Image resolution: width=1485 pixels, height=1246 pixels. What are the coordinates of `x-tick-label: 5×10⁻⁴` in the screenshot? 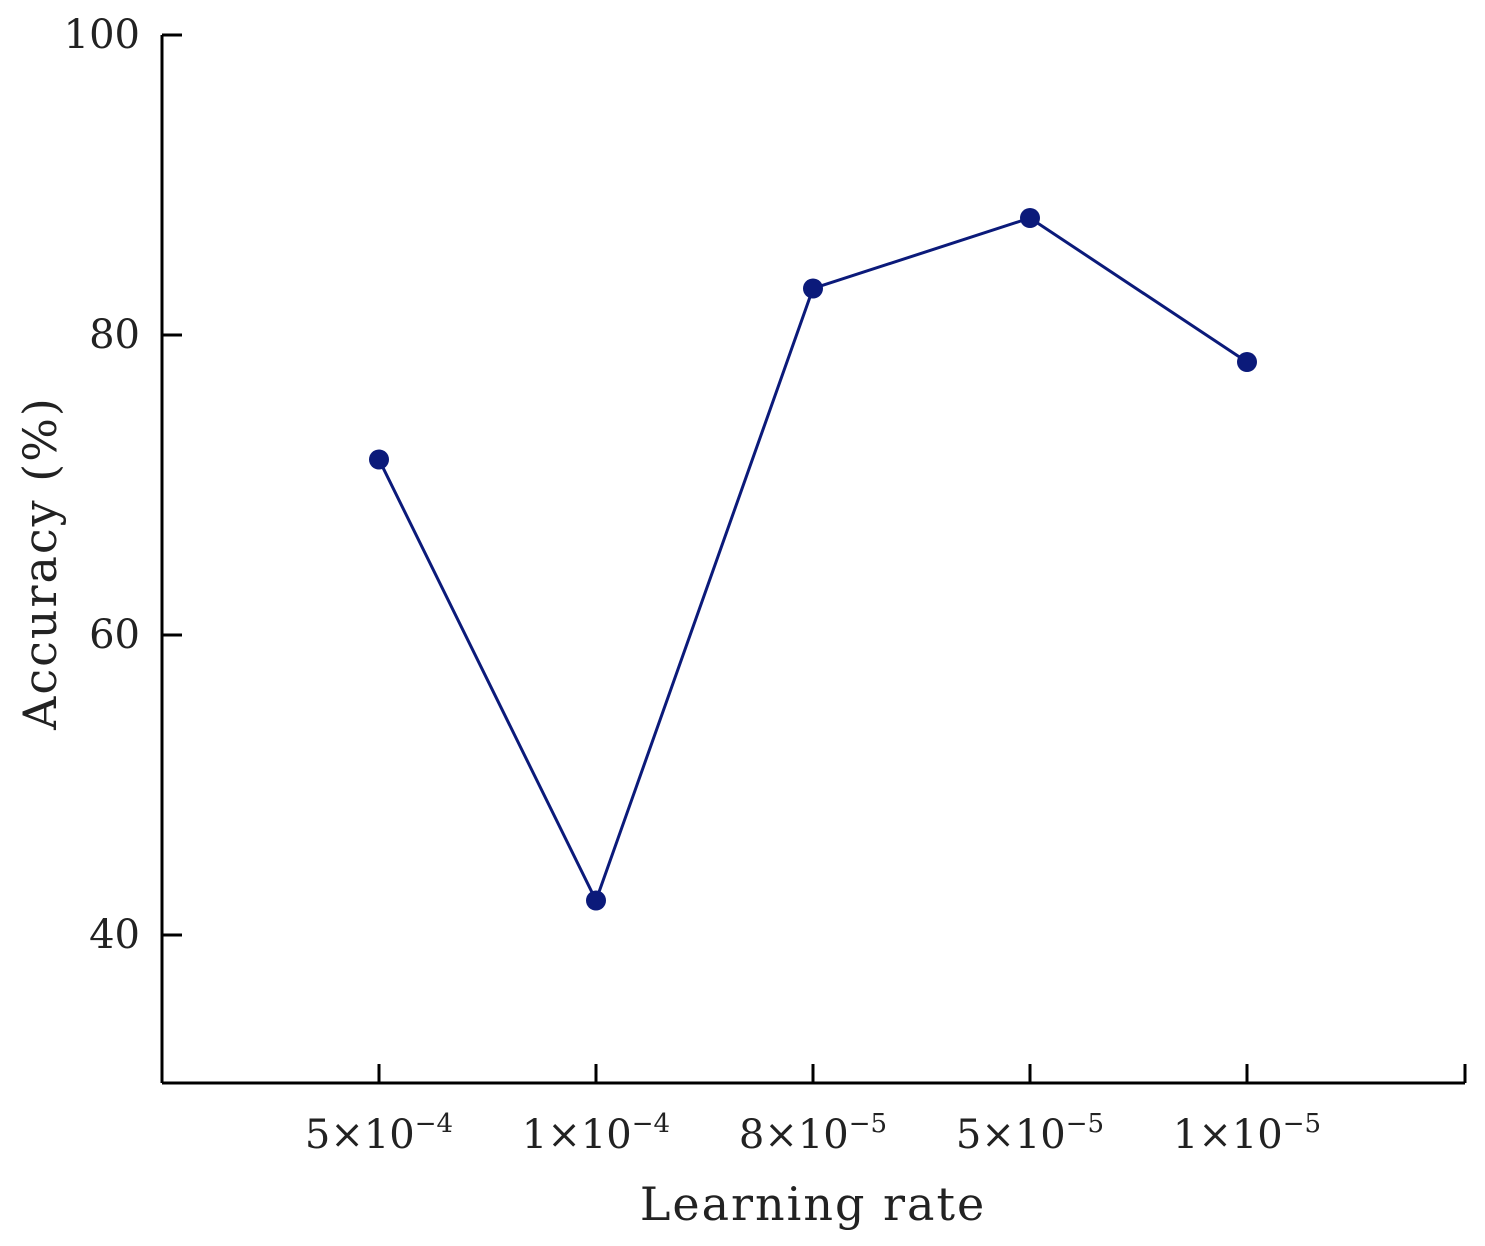 It's located at (379, 1133).